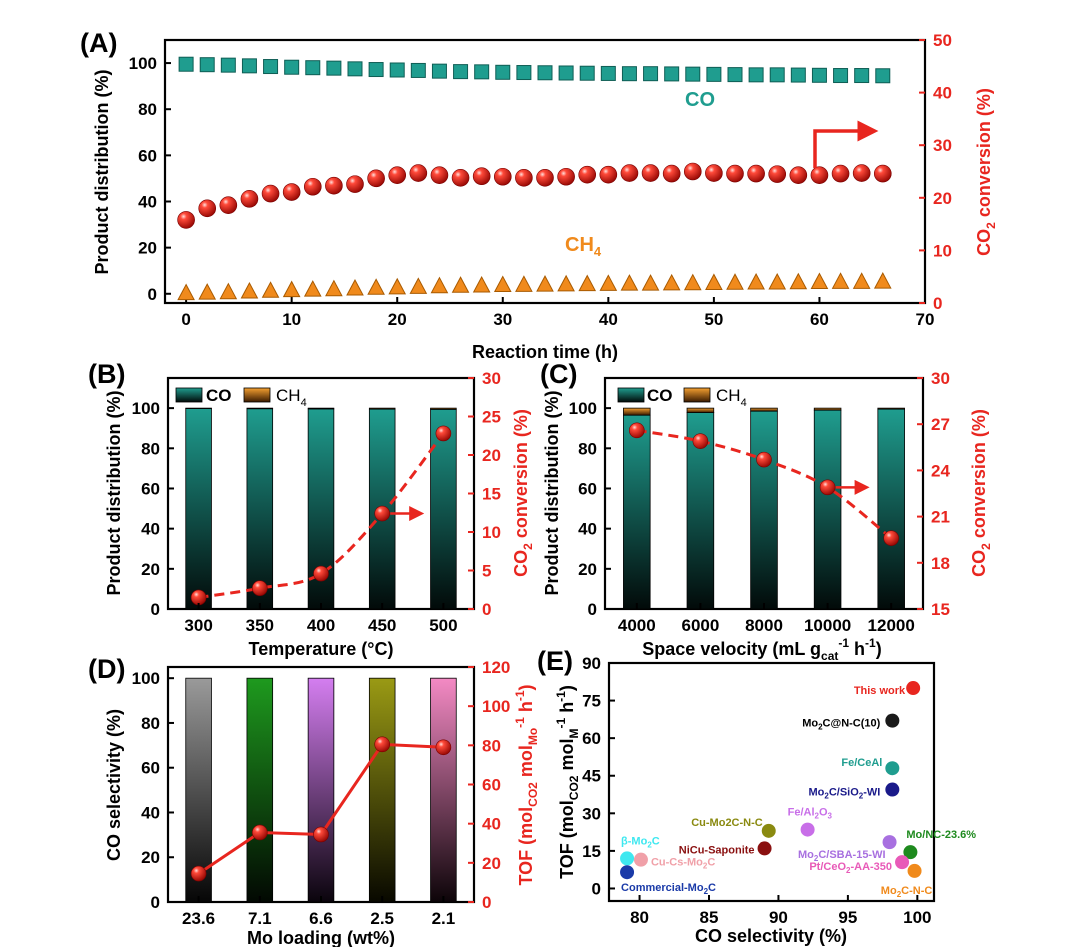  I want to click on panel-e-point-label: Fe/CeAl, so click(861, 763).